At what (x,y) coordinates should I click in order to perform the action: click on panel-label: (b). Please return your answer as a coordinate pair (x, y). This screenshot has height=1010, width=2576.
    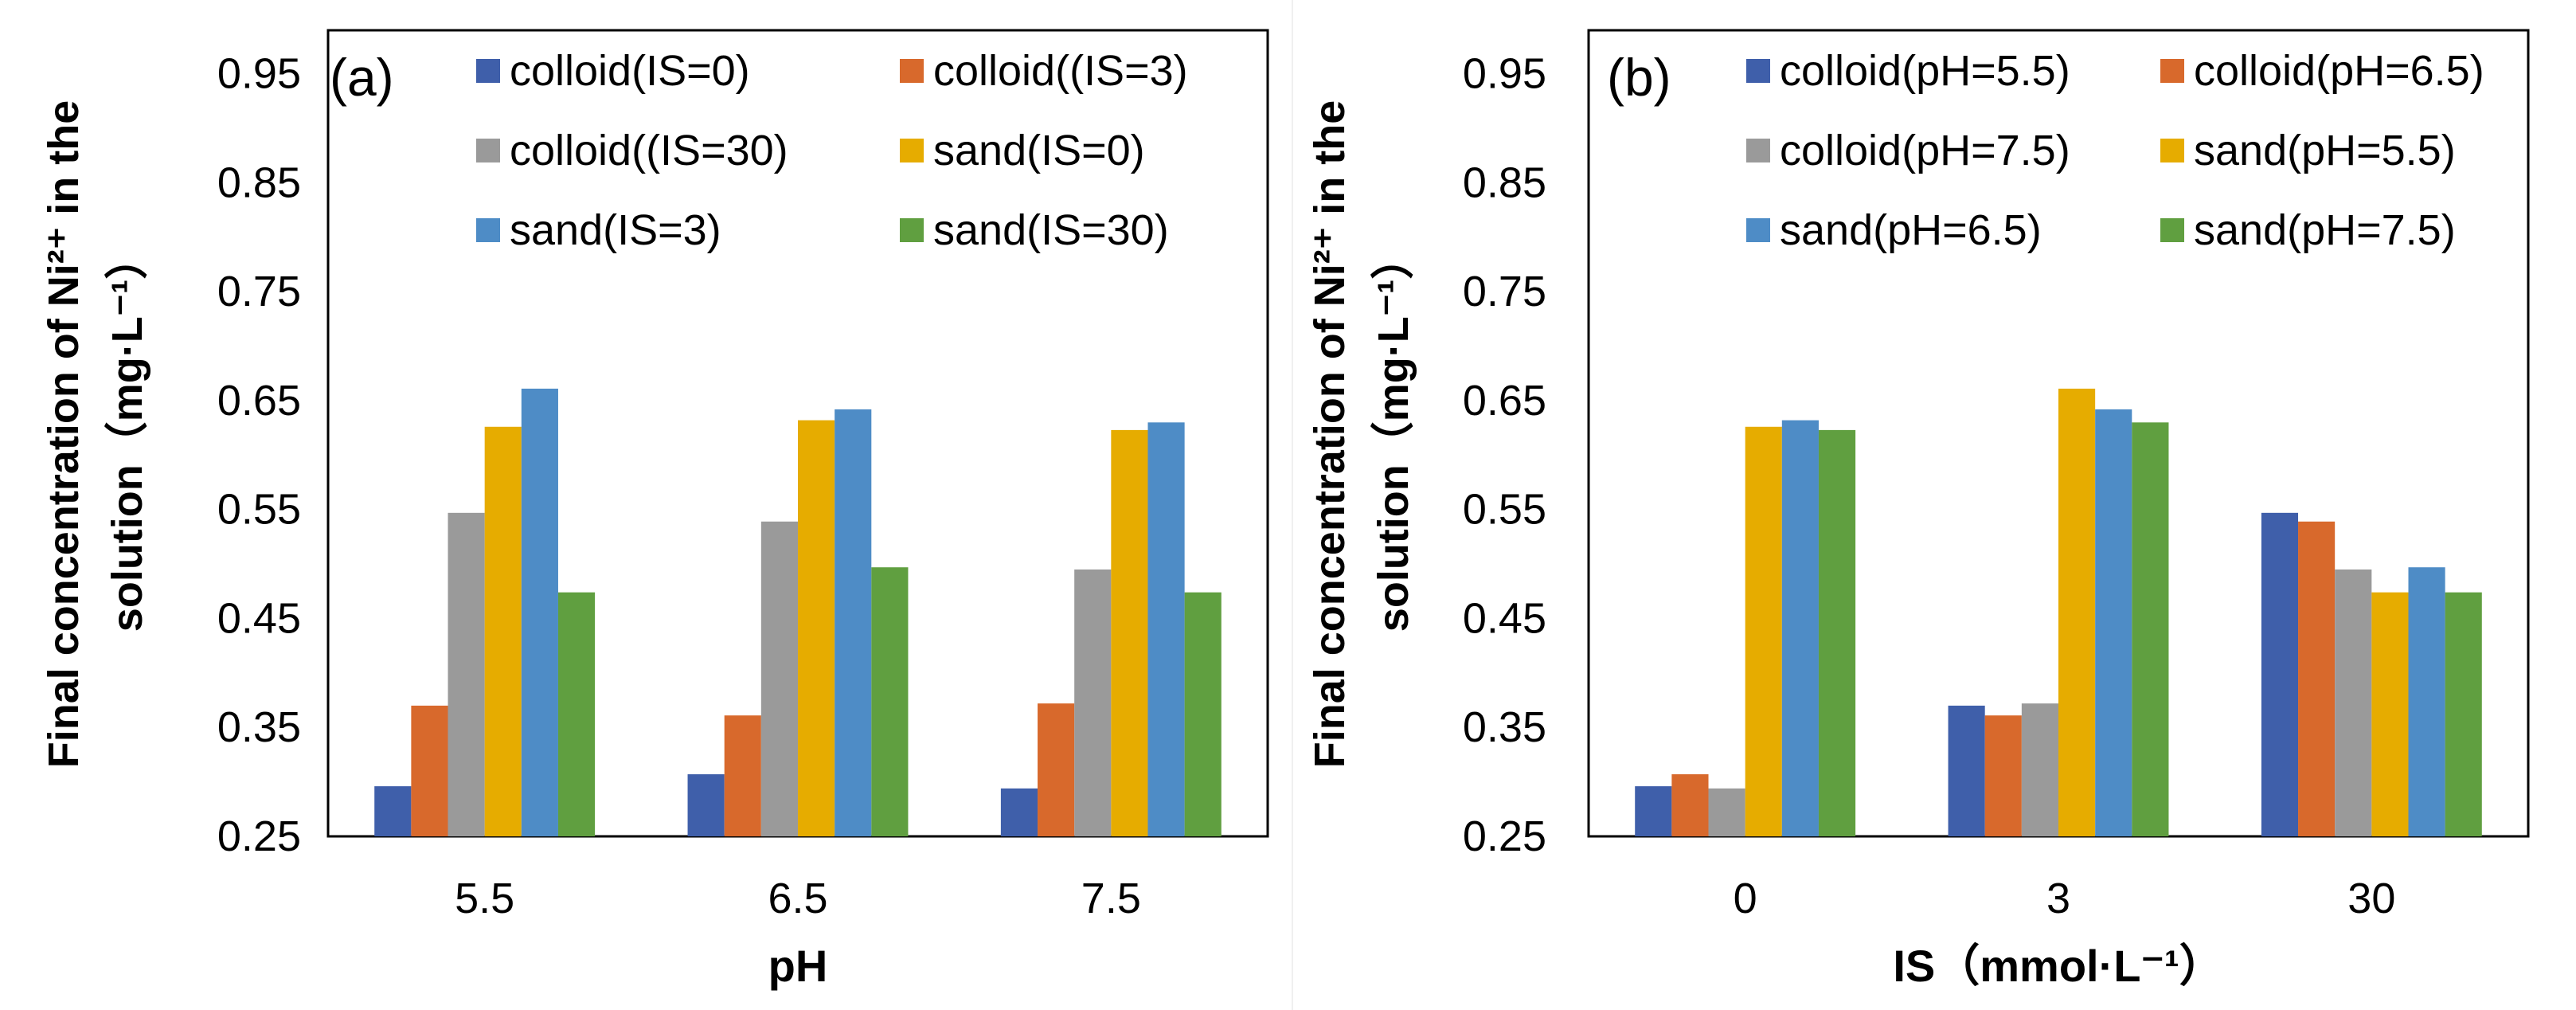
    Looking at the image, I should click on (1639, 77).